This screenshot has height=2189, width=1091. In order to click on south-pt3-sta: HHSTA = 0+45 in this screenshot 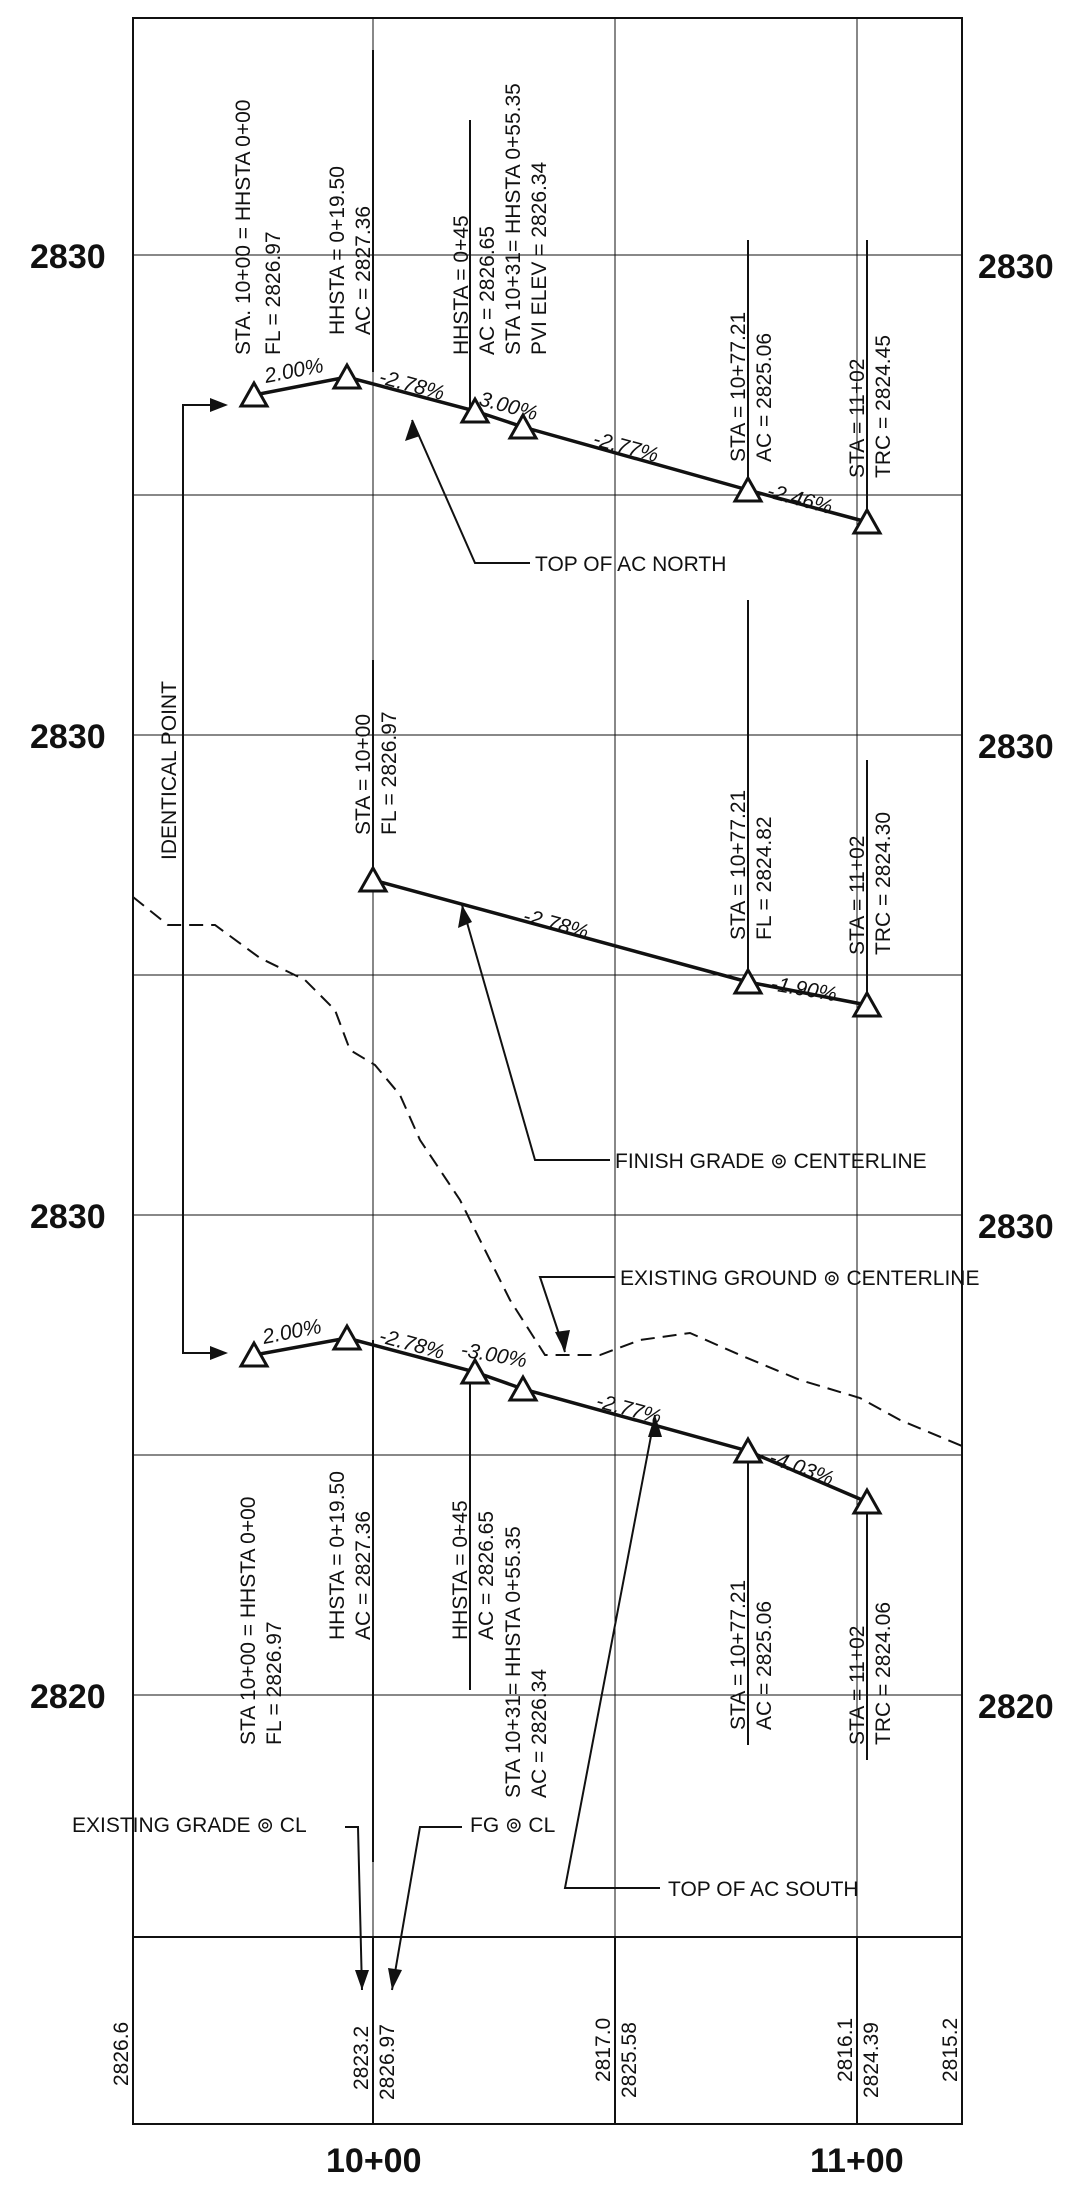, I will do `click(460, 1570)`.